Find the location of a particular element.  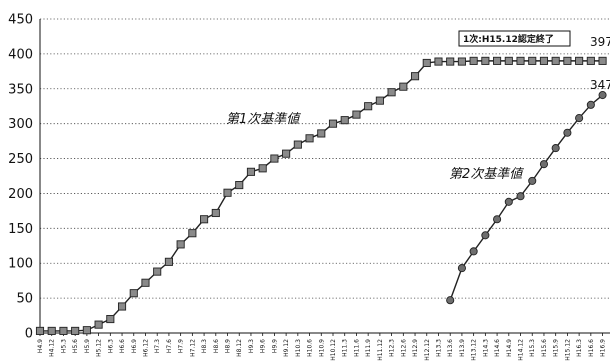

series-1-end-label: 397 is located at coordinates (600, 42).